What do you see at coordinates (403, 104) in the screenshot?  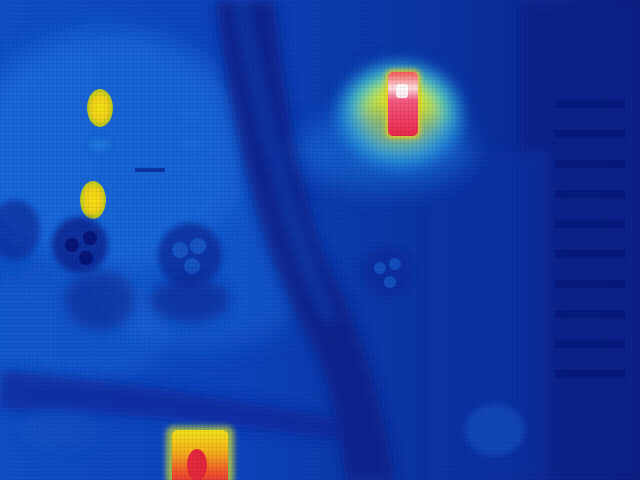 I see `hot-component-red` at bounding box center [403, 104].